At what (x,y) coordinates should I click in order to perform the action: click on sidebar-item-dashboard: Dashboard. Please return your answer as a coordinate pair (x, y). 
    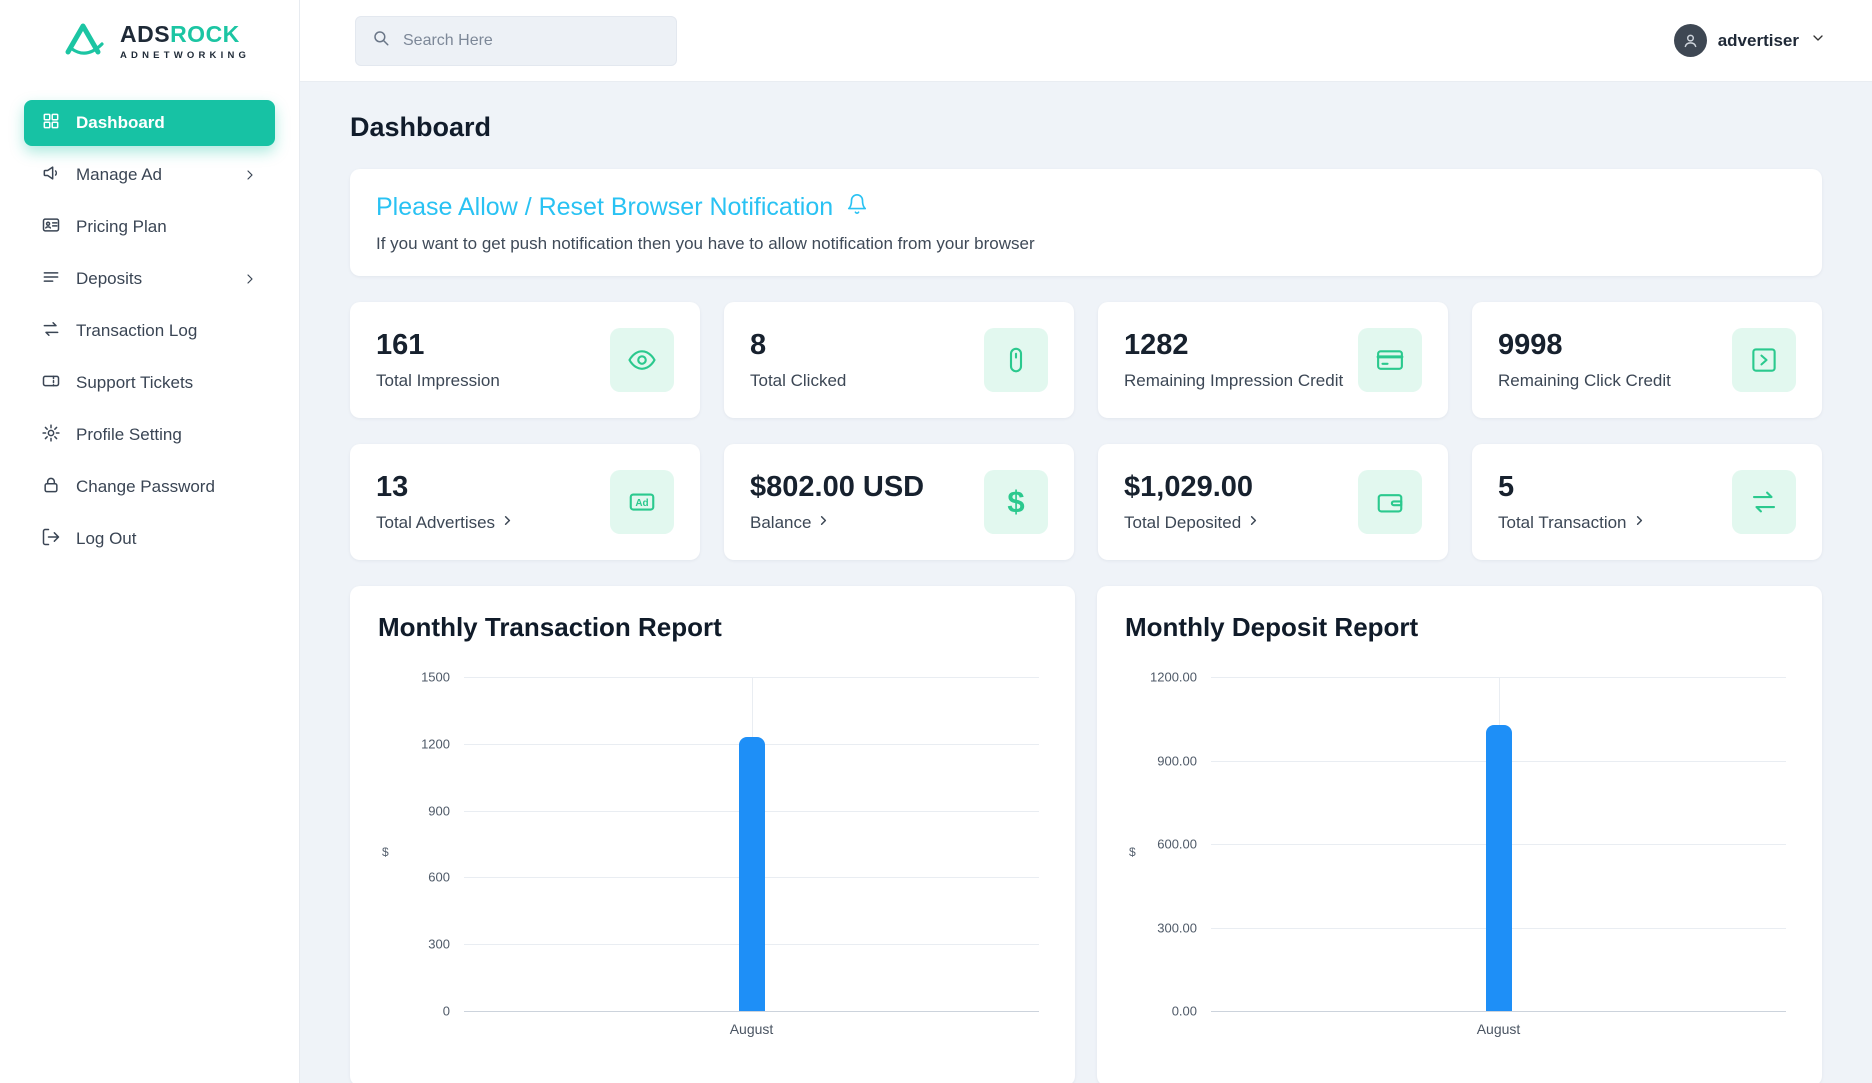
    Looking at the image, I should click on (149, 123).